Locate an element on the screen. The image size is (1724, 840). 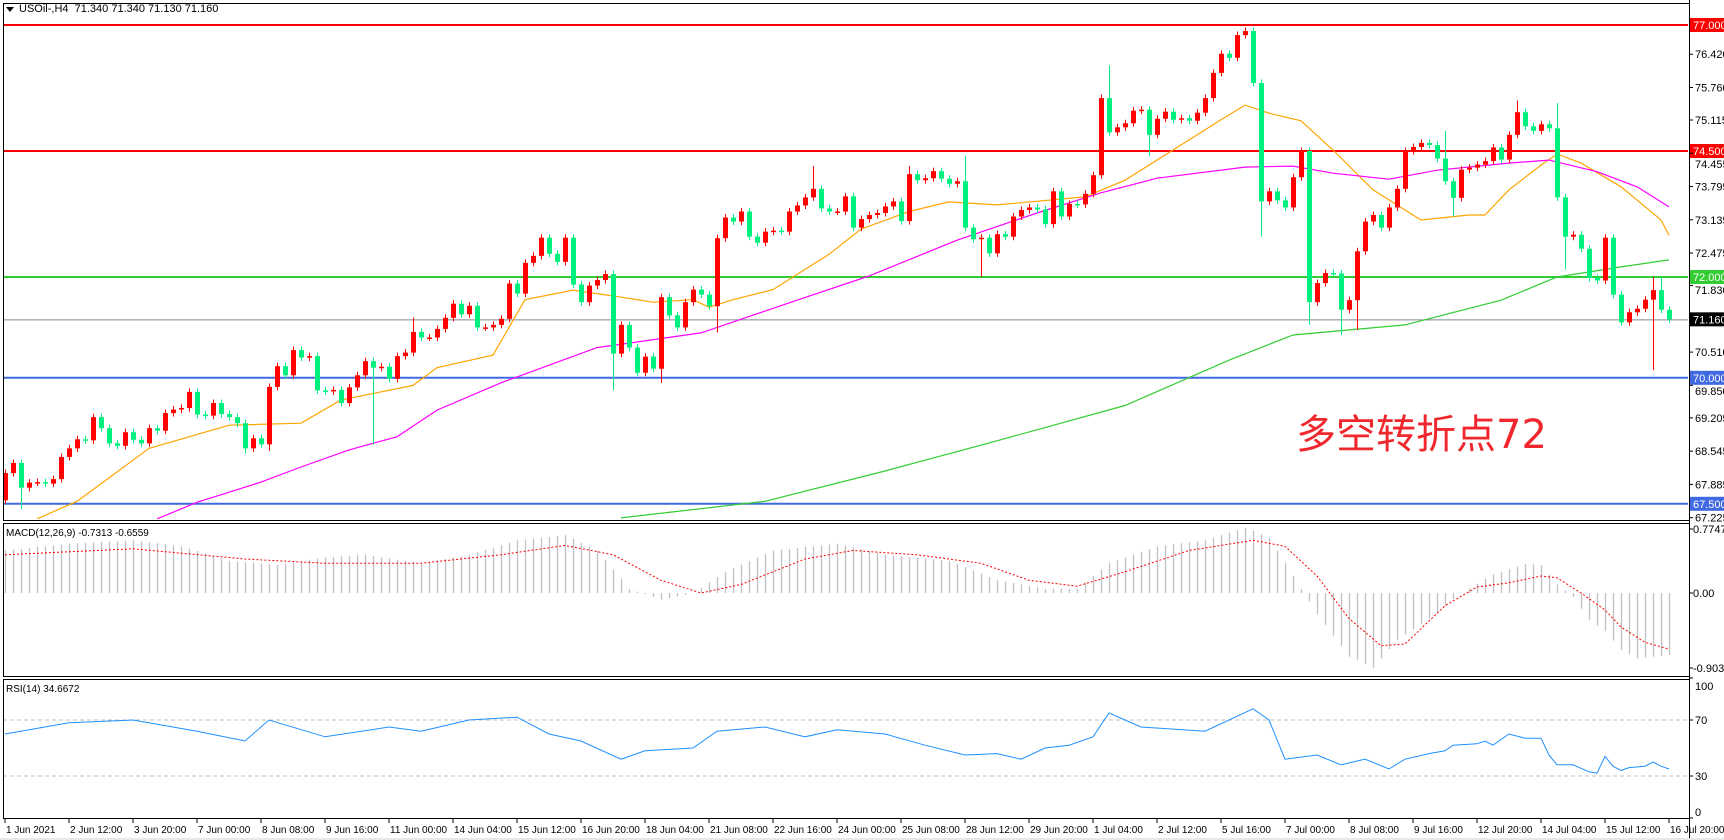
time-axis-label: 16 Jun 20:00 is located at coordinates (611, 830).